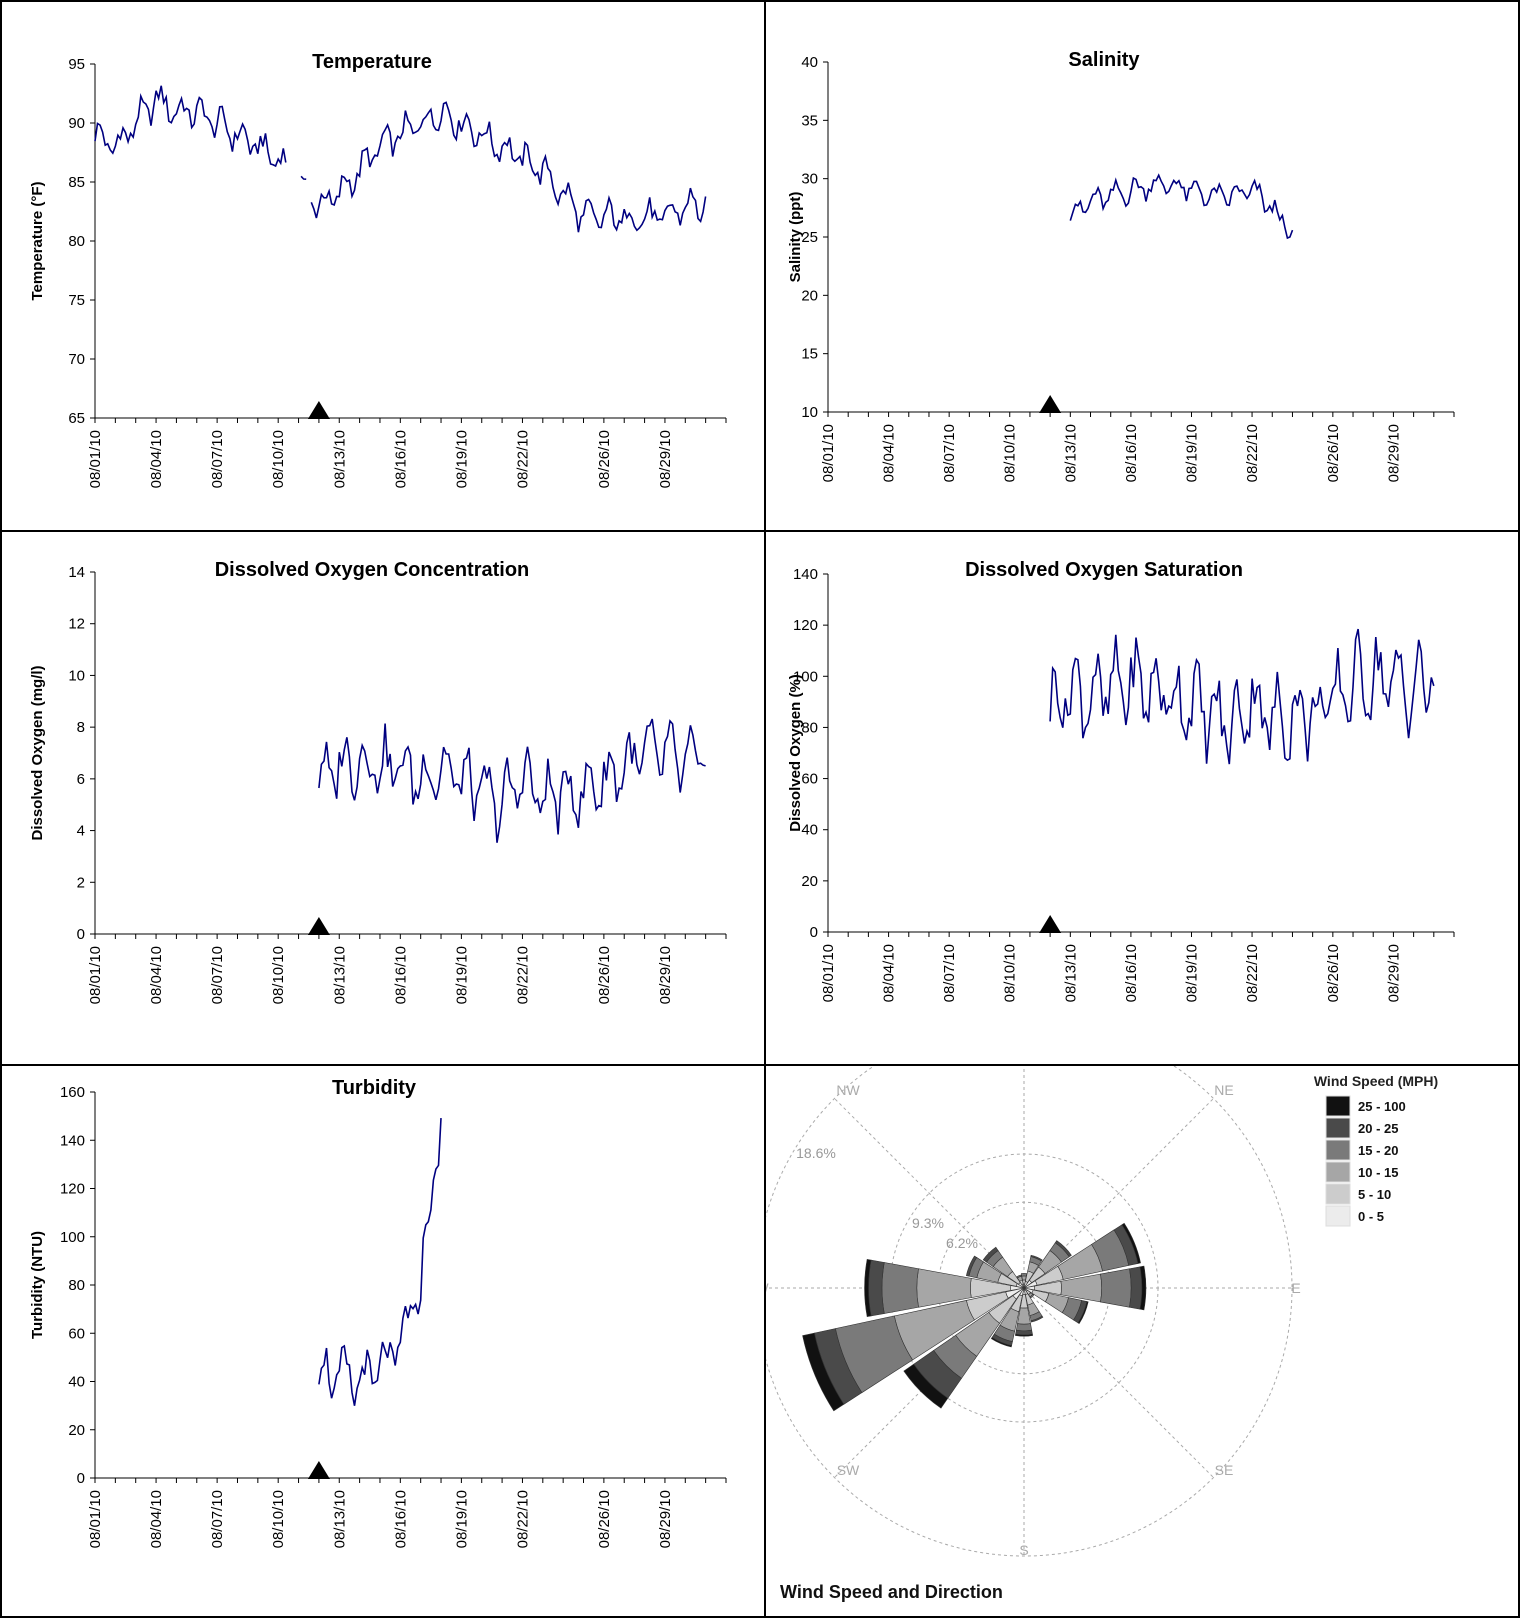 Image resolution: width=1520 pixels, height=1618 pixels. I want to click on y-tick-label: 15, so click(809, 354).